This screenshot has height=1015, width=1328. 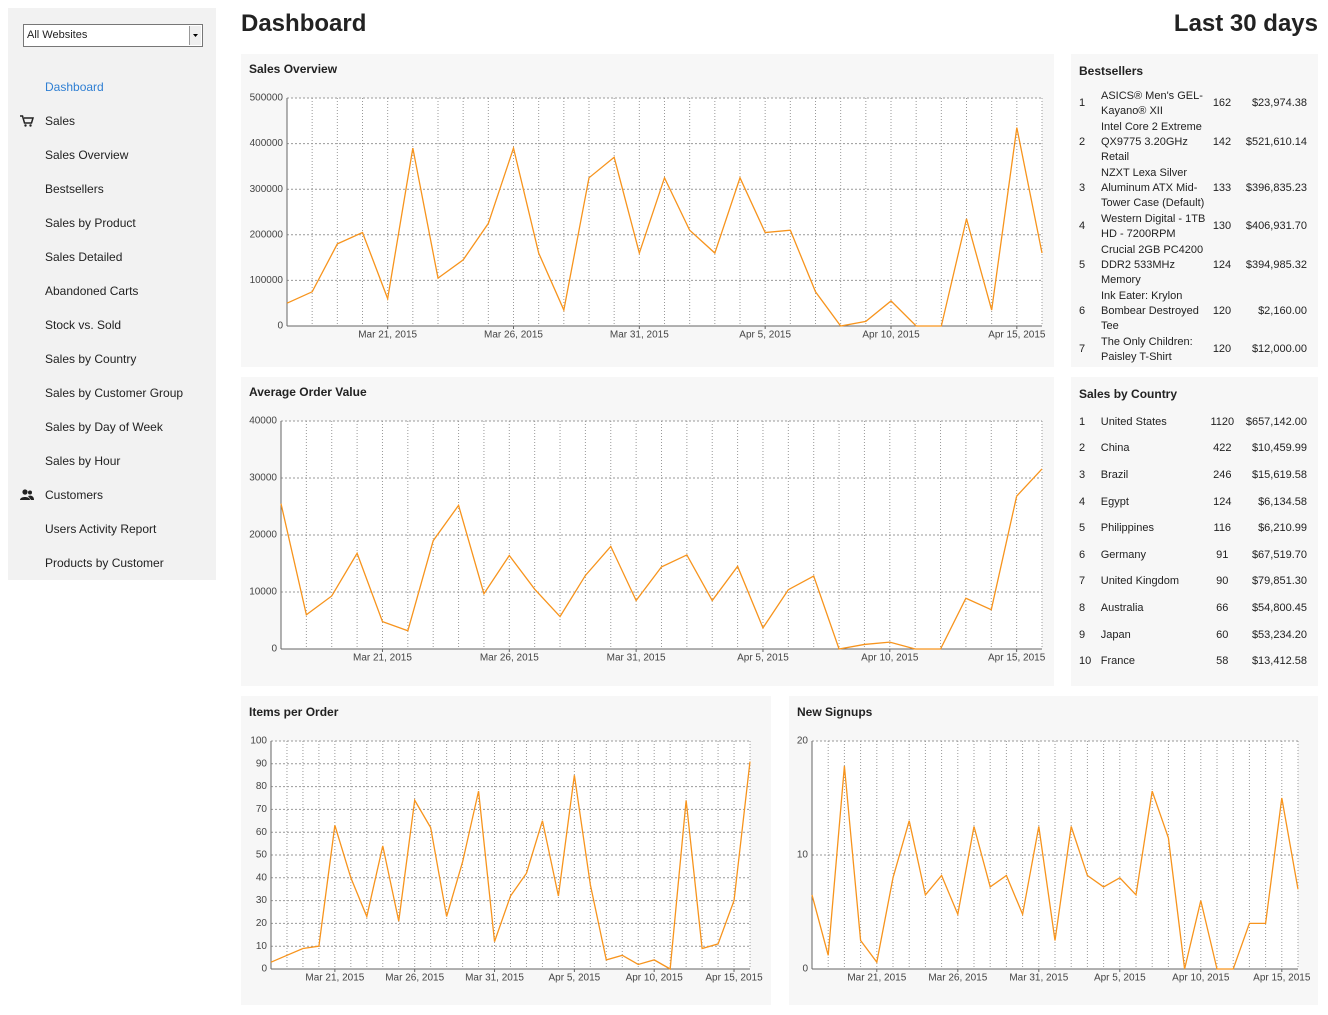 What do you see at coordinates (1082, 226) in the screenshot?
I see `table-cell: 4` at bounding box center [1082, 226].